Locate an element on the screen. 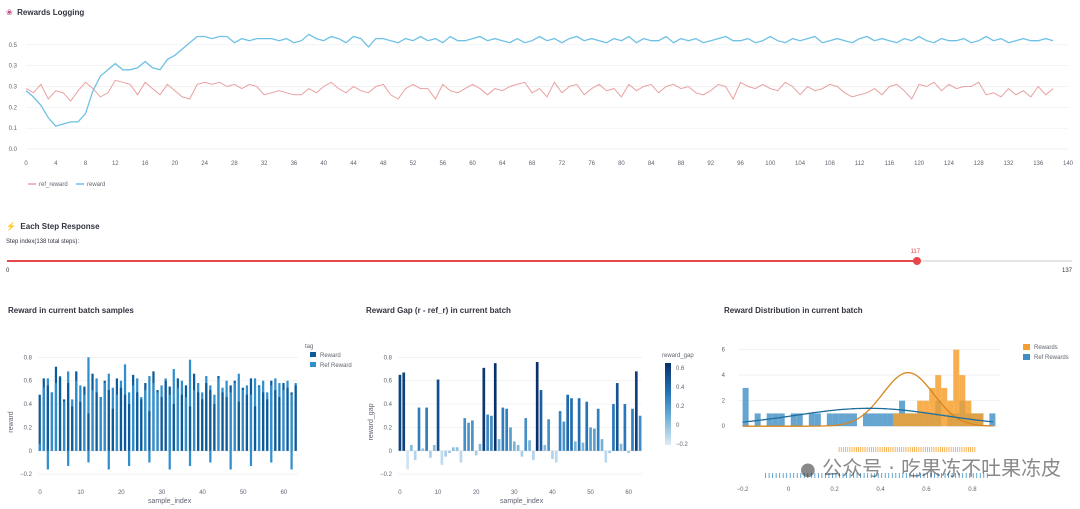 The height and width of the screenshot is (509, 1080). step-index-slider: 117 0 137 is located at coordinates (539, 263).